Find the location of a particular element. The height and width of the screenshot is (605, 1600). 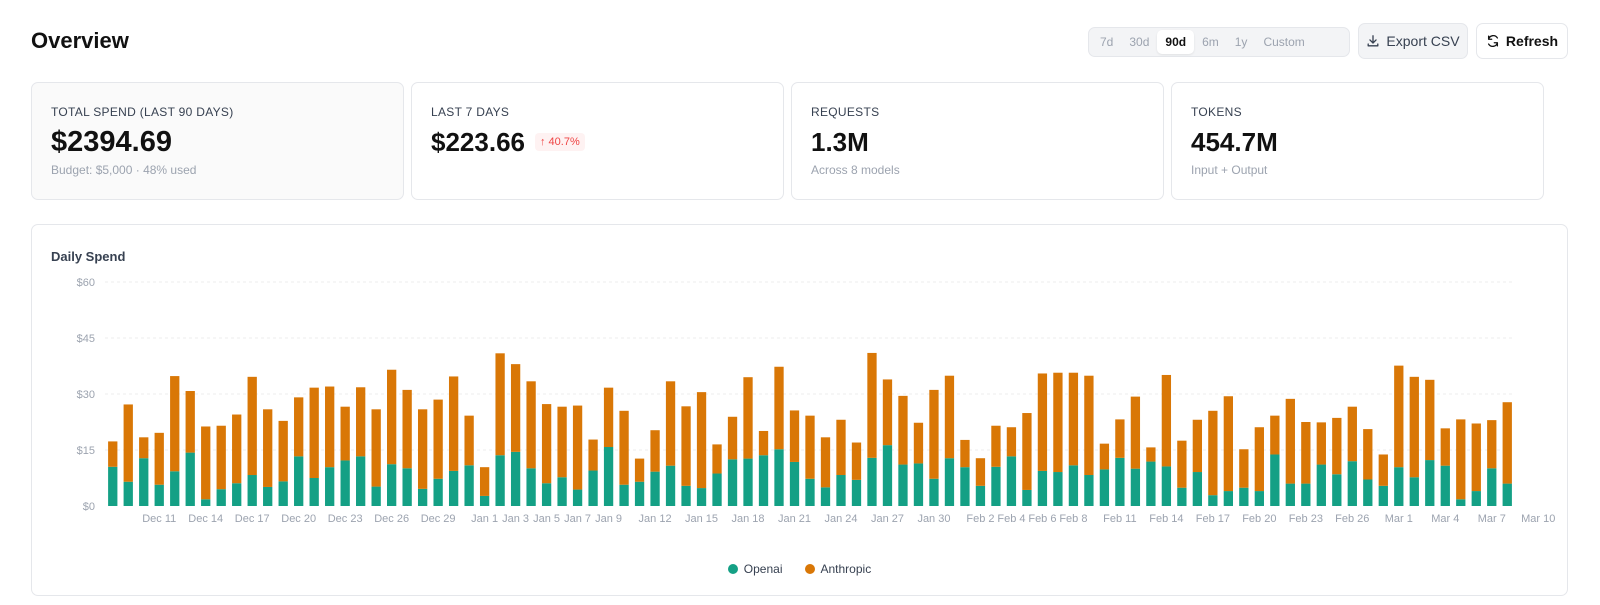

x-tick-label: Feb 26 is located at coordinates (1352, 519).